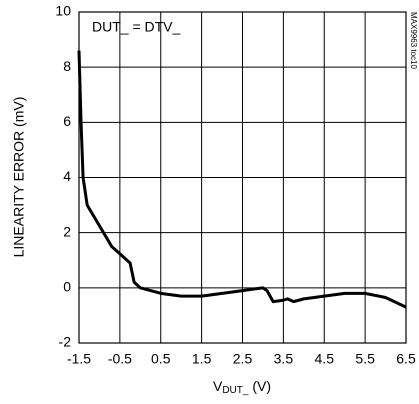  Describe the element at coordinates (259, 386) in the screenshot. I see `x-label-unit: (V)` at that location.